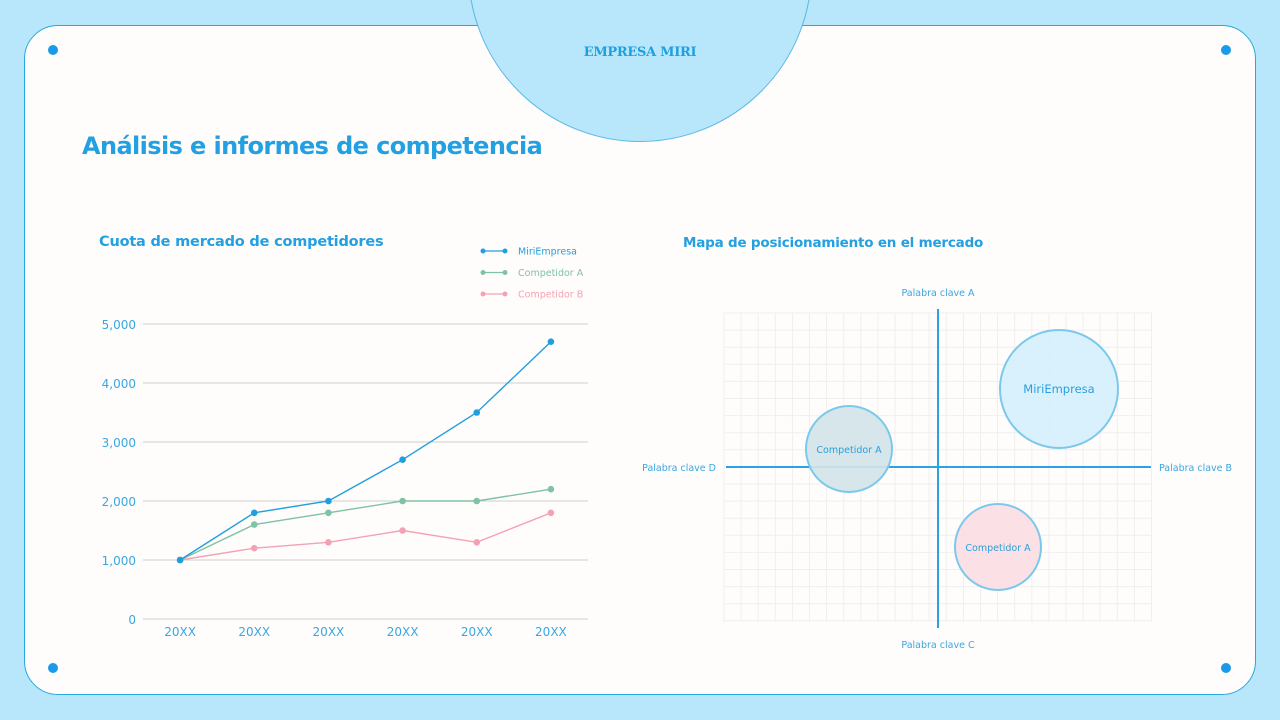  I want to click on legend-item: MiriEmpresa, so click(528, 252).